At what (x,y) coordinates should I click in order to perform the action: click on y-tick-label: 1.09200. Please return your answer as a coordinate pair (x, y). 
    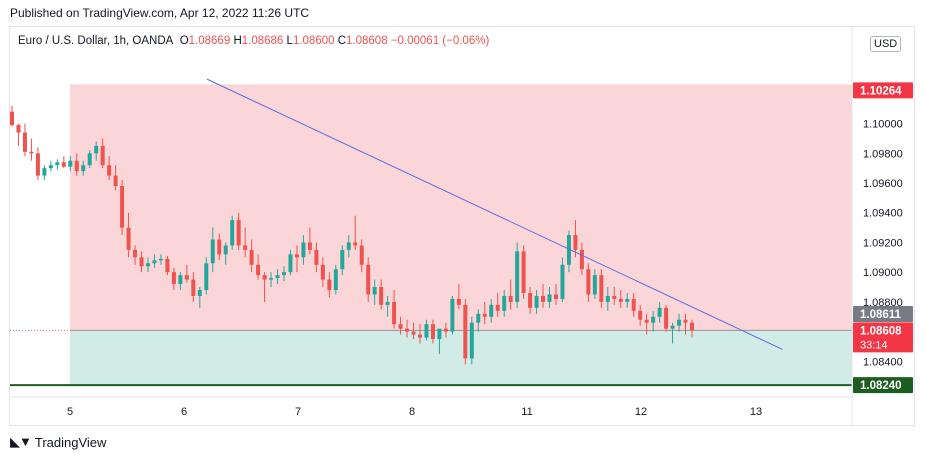
    Looking at the image, I should click on (883, 243).